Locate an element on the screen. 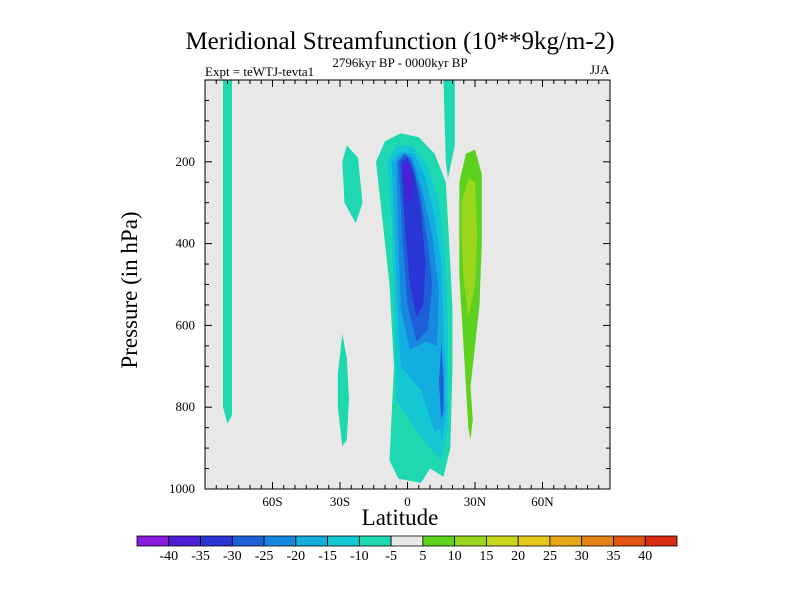 The image size is (800, 600). colorbar-label: 5 is located at coordinates (422, 556).